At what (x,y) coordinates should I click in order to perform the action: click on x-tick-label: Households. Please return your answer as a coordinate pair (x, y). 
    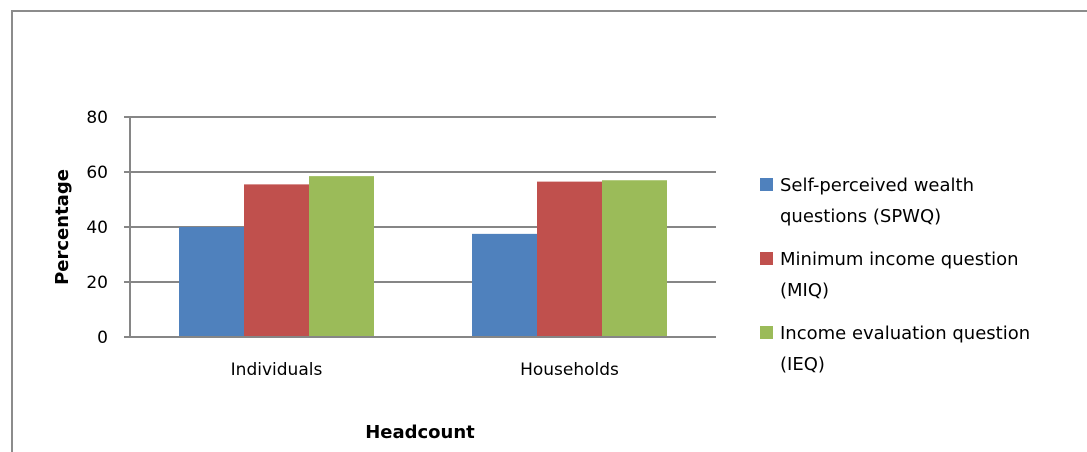
    Looking at the image, I should click on (569, 370).